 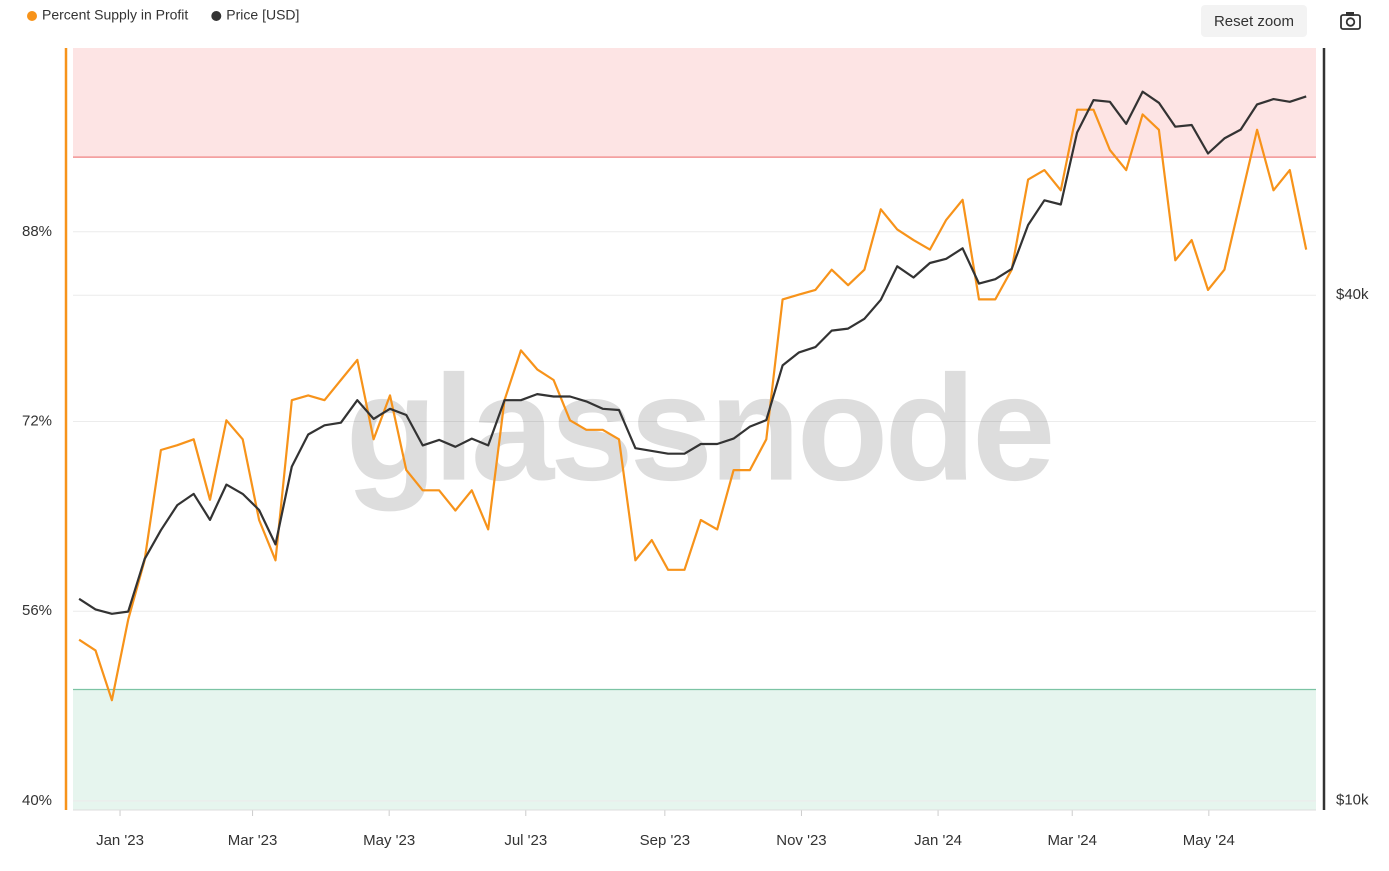 I want to click on watermark: glassnode, so click(x=699, y=428).